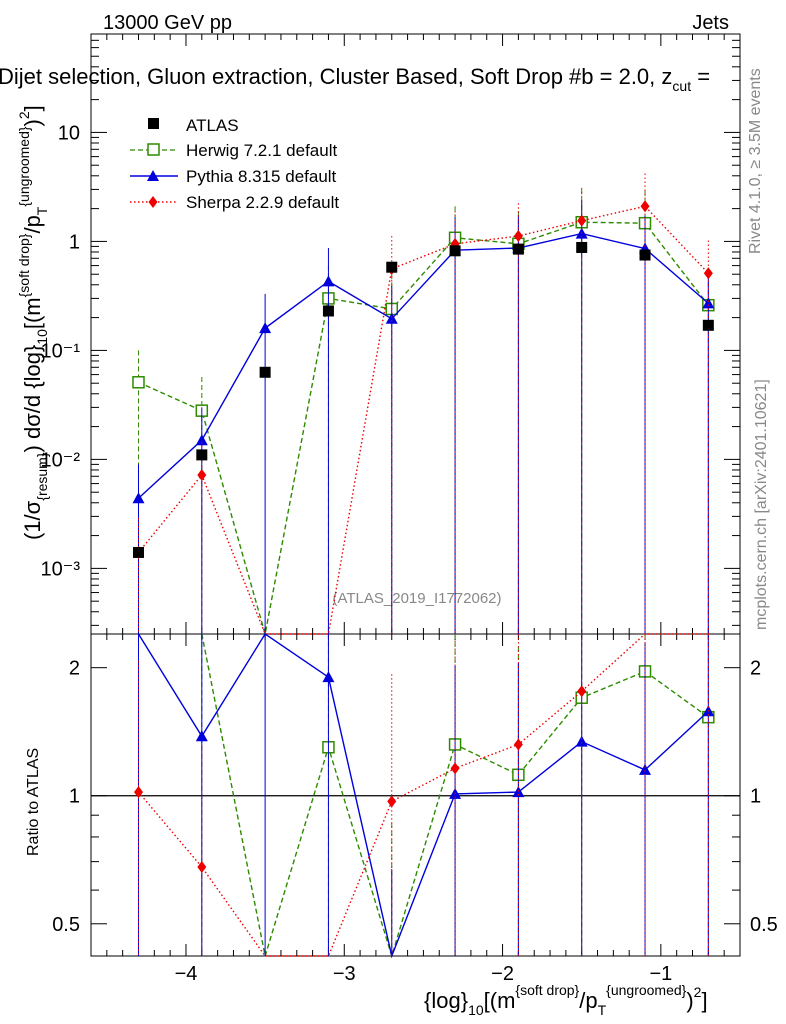 The width and height of the screenshot is (786, 1024). Describe the element at coordinates (153, 202) in the screenshot. I see `legend-sherpa-marker` at that location.